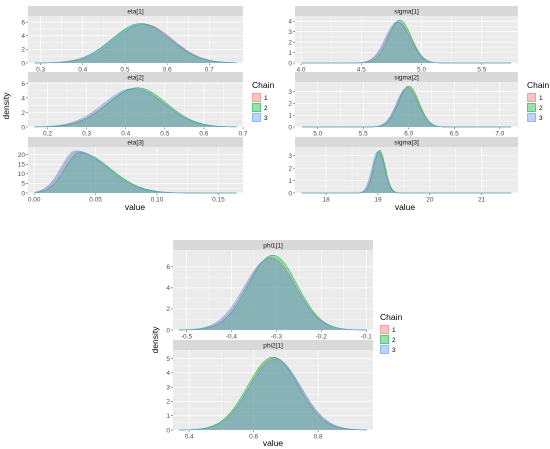  I want to click on x-tick-label: 0.8, so click(318, 437).